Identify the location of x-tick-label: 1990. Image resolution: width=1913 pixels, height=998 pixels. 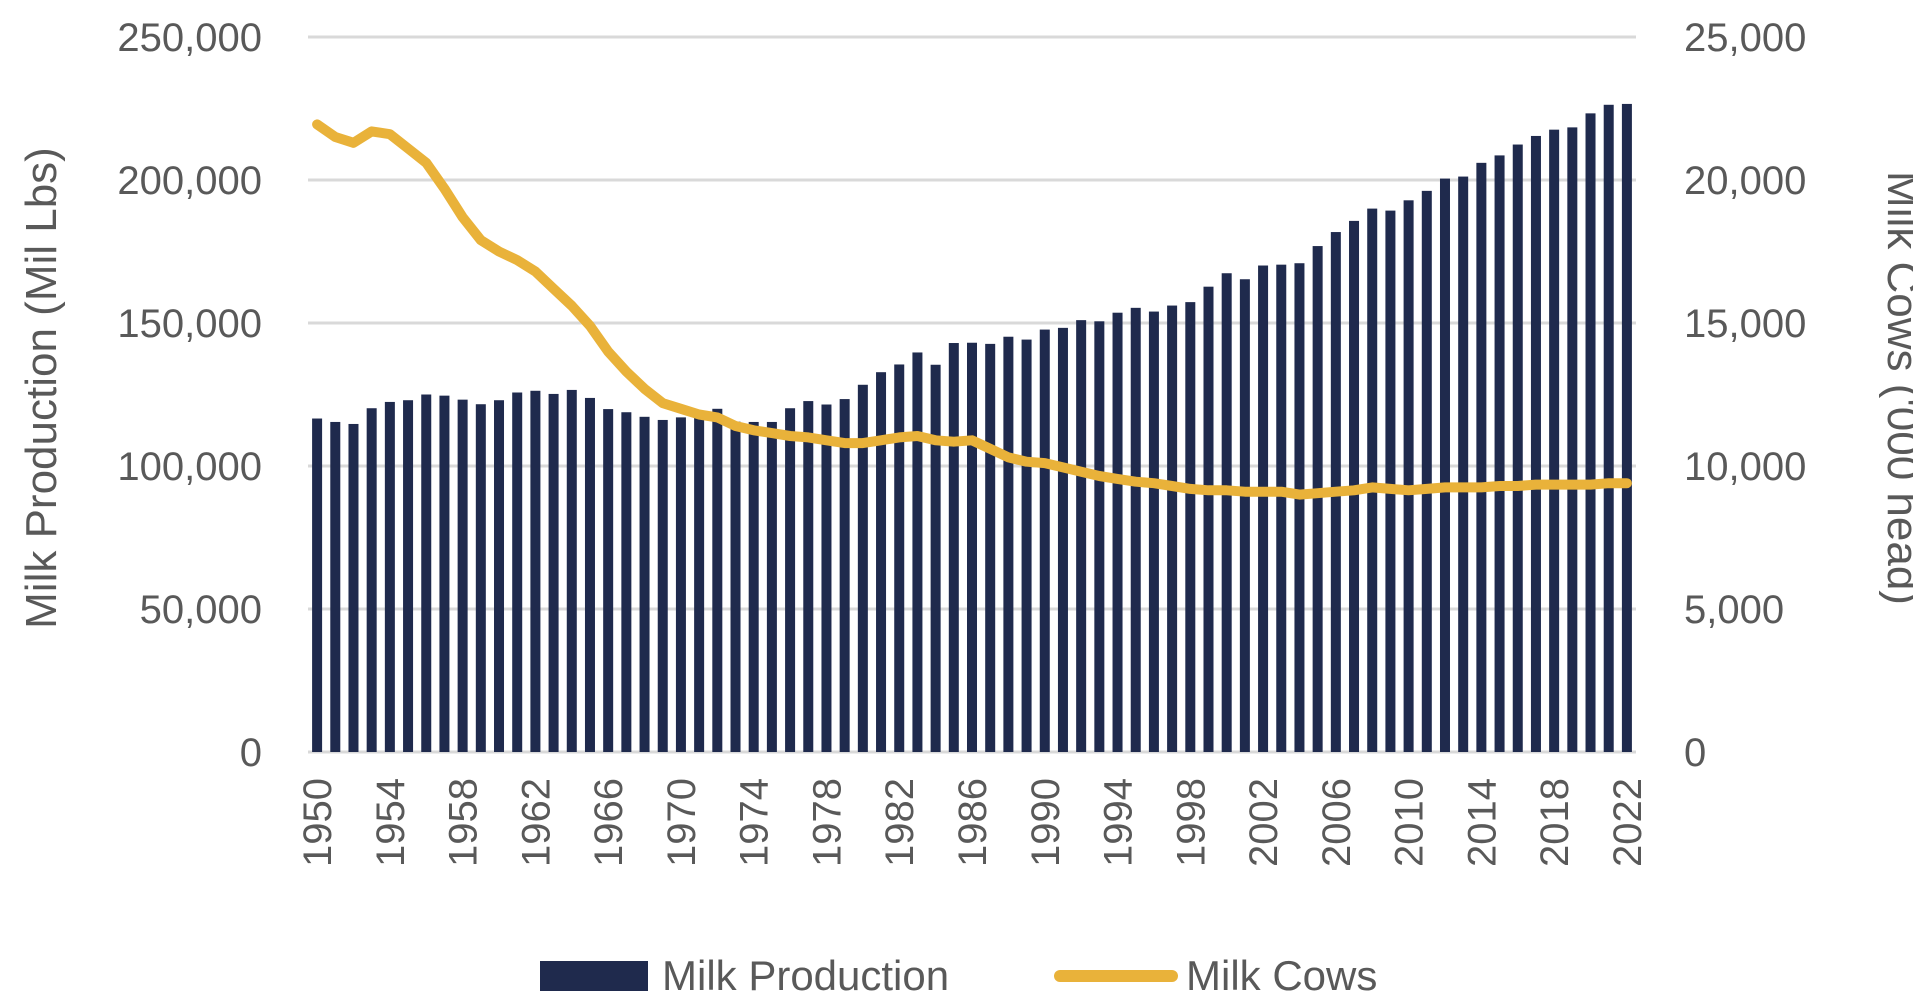
(1046, 822).